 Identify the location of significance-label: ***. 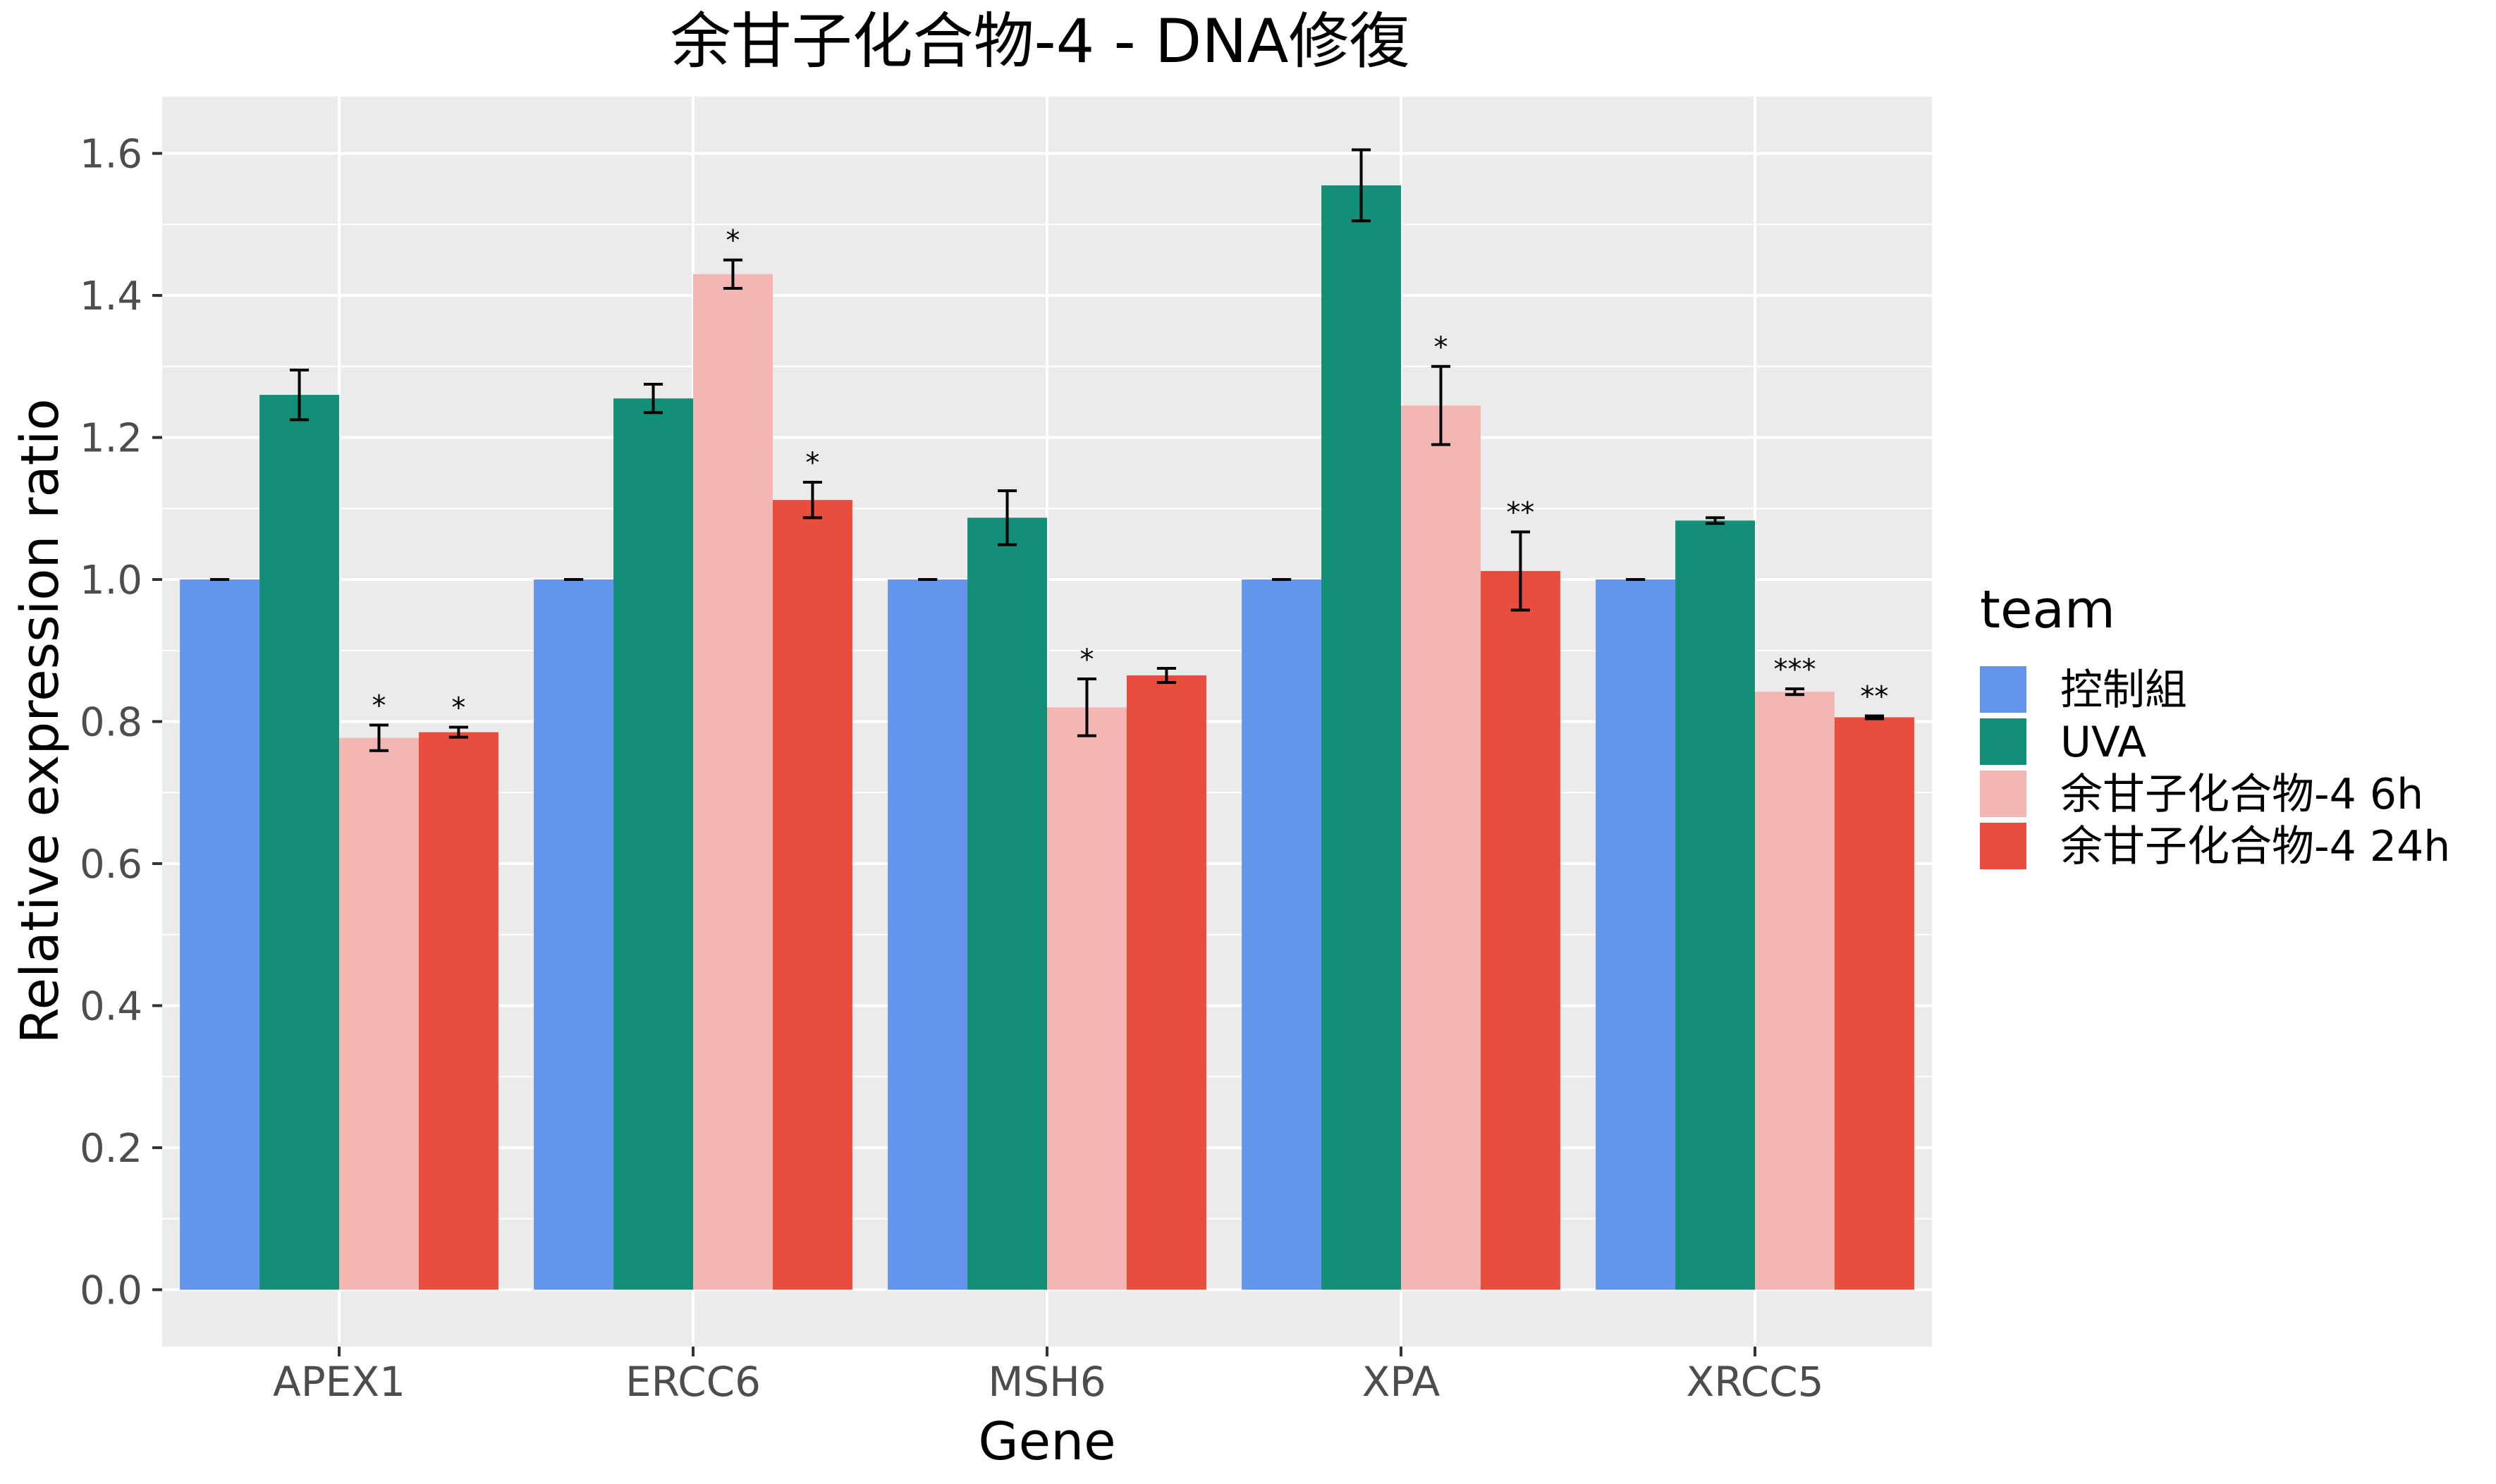
(1794, 670).